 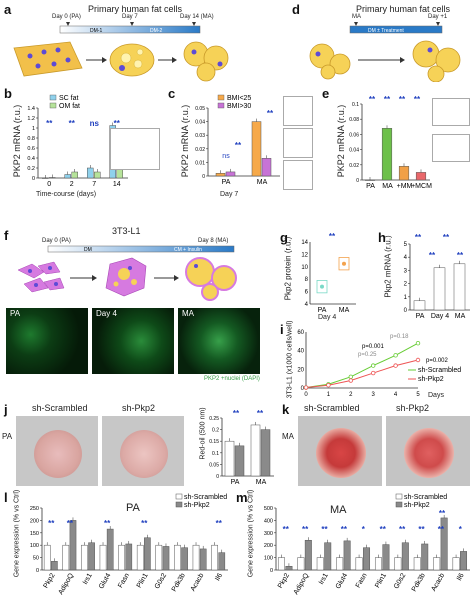 I want to click on legend-swatch-bmi-low, so click(x=221, y=97).